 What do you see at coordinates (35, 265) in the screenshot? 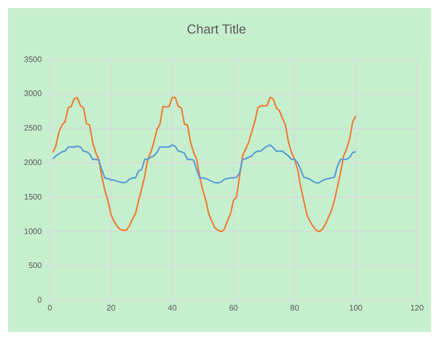
I see `y-tick-label: 500` at bounding box center [35, 265].